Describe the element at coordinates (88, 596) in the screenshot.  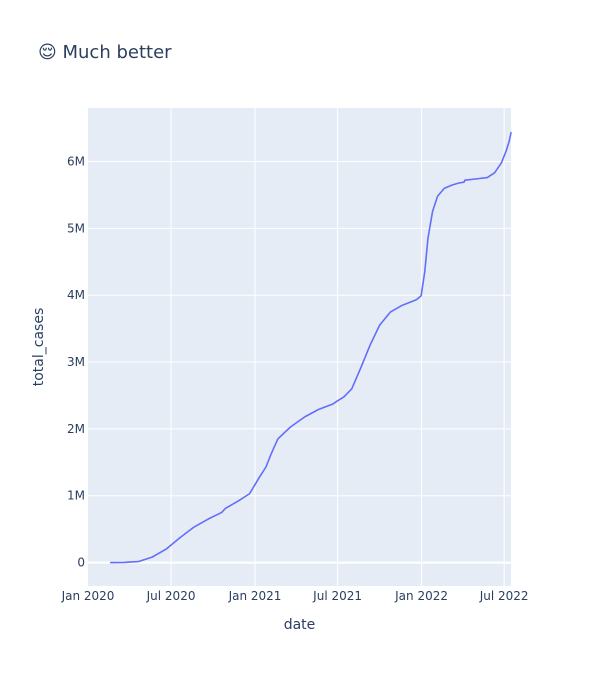
I see `x-tick-label: Jan 2020` at that location.